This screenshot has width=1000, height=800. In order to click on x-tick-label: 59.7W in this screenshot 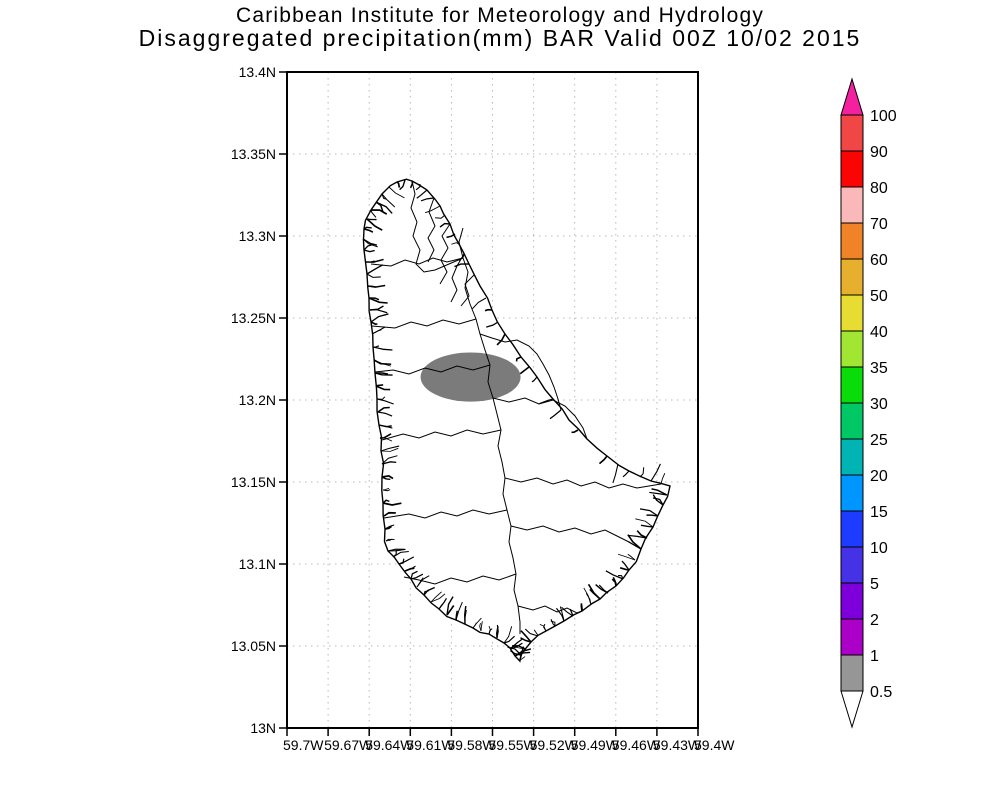, I will do `click(303, 745)`.